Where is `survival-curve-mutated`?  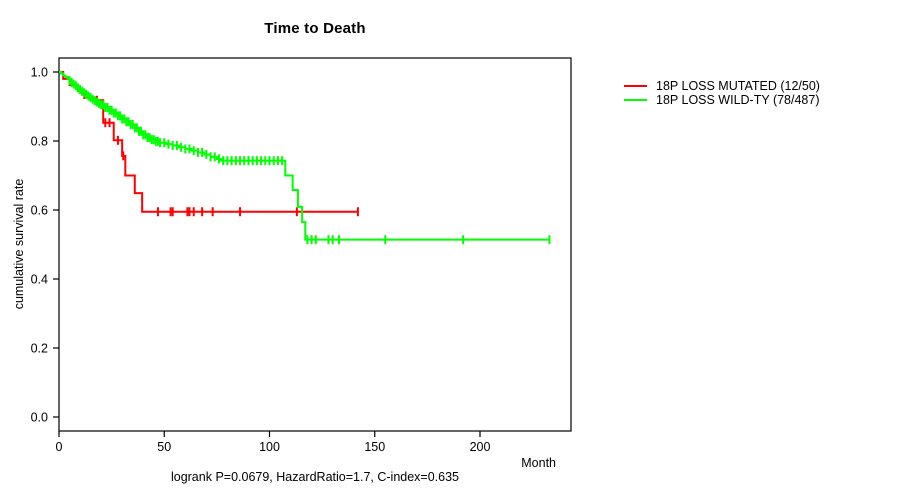 survival-curve-mutated is located at coordinates (208, 142).